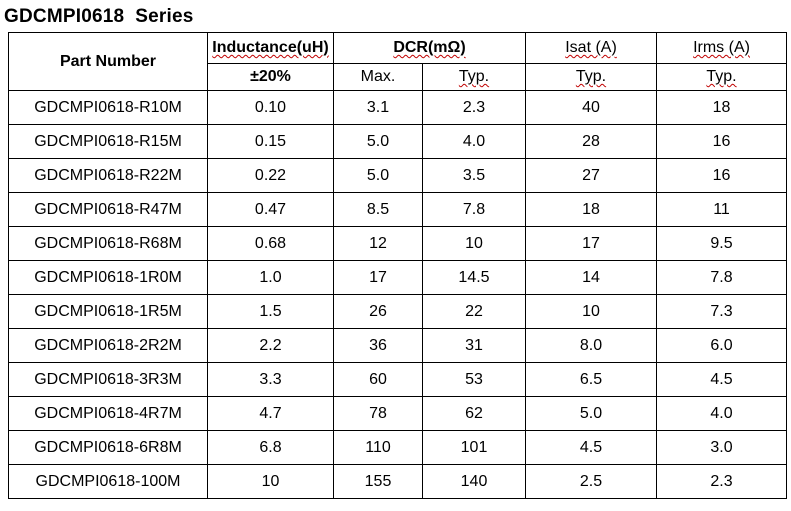  What do you see at coordinates (591, 175) in the screenshot?
I see `isat-cell: 27` at bounding box center [591, 175].